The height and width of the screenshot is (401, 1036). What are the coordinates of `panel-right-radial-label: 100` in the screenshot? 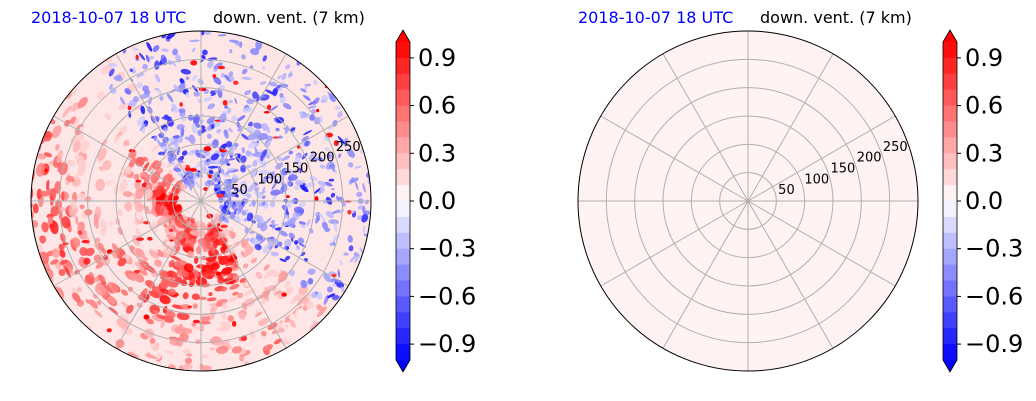 It's located at (816, 179).